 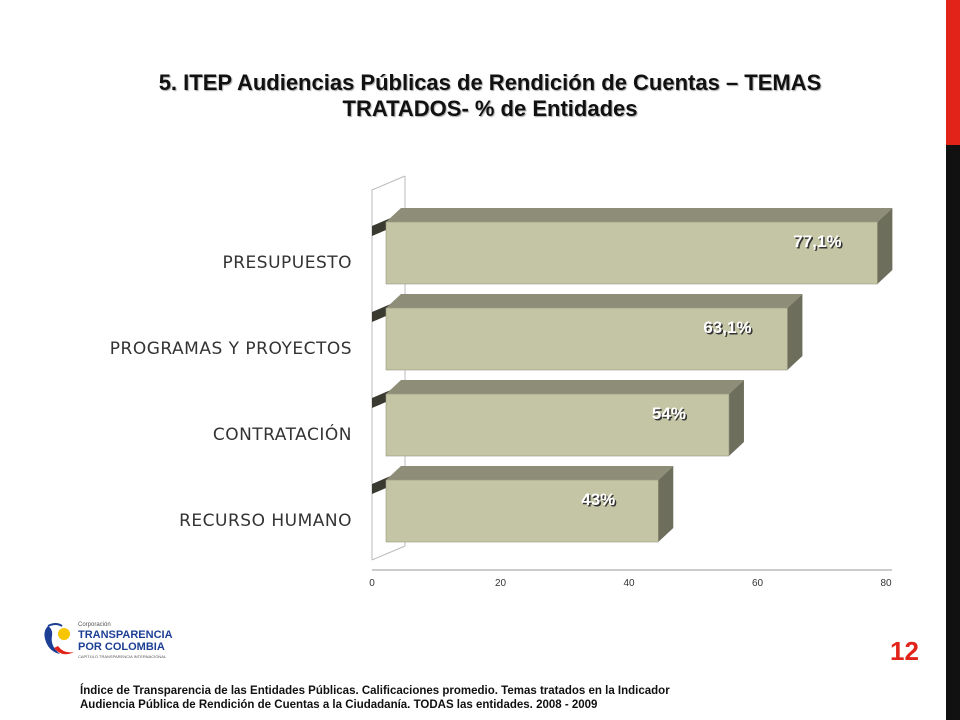 I want to click on data-label-shadow: 77,1%, so click(x=819, y=243).